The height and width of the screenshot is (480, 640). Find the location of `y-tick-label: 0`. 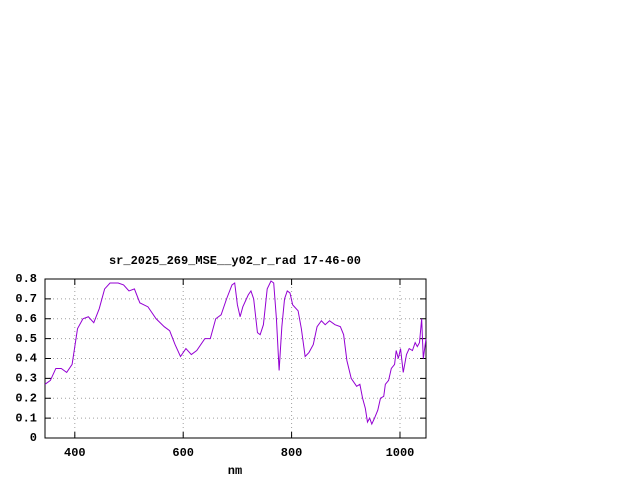

y-tick-label: 0 is located at coordinates (33, 438).